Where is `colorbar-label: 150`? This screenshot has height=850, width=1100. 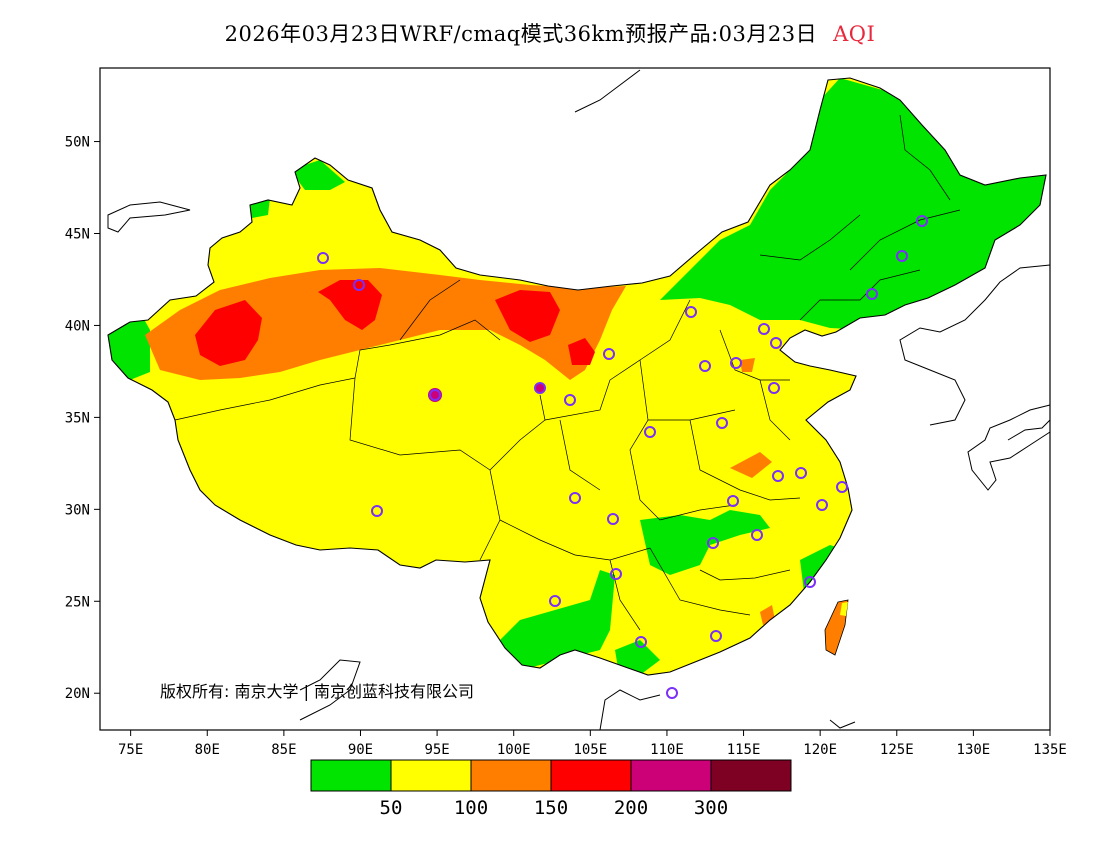 colorbar-label: 150 is located at coordinates (551, 808).